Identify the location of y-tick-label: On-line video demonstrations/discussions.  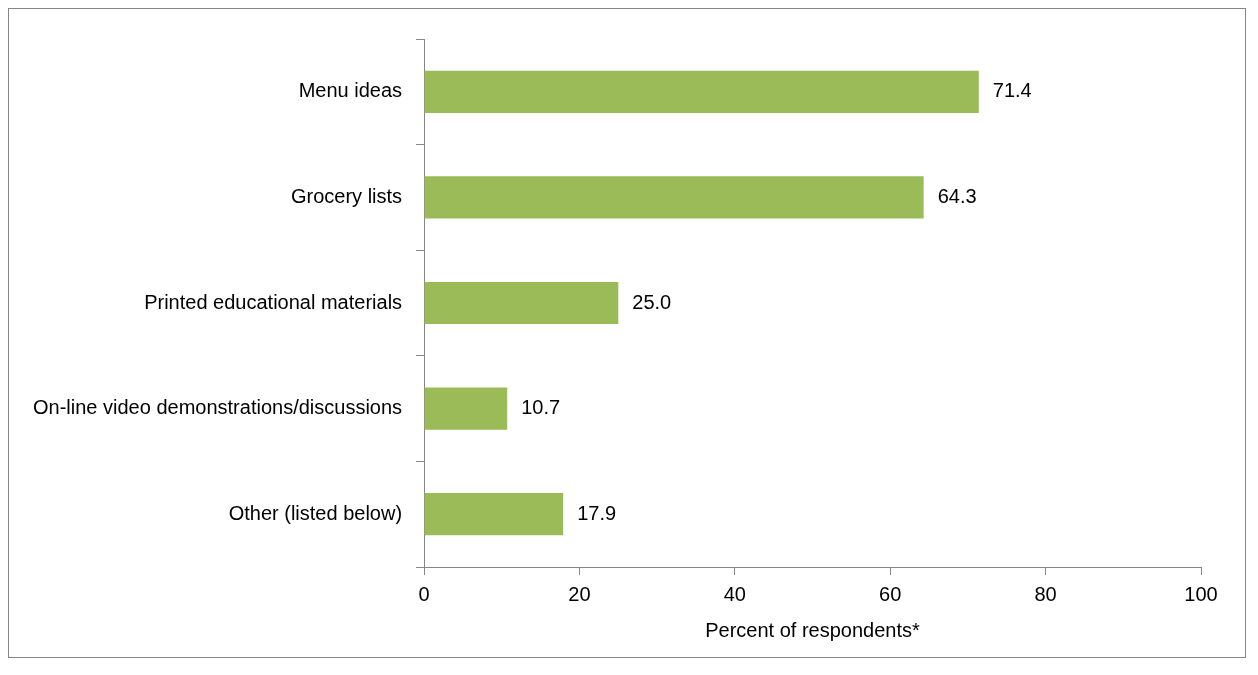
(217, 407).